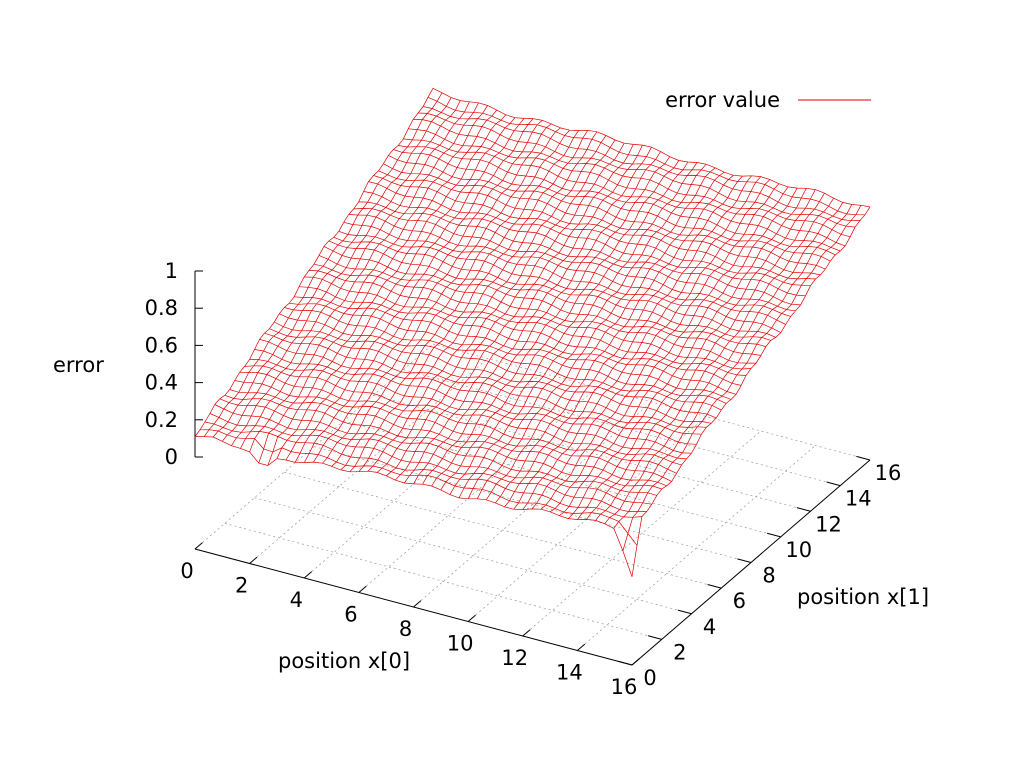  I want to click on z-axis-label: error, so click(78, 365).